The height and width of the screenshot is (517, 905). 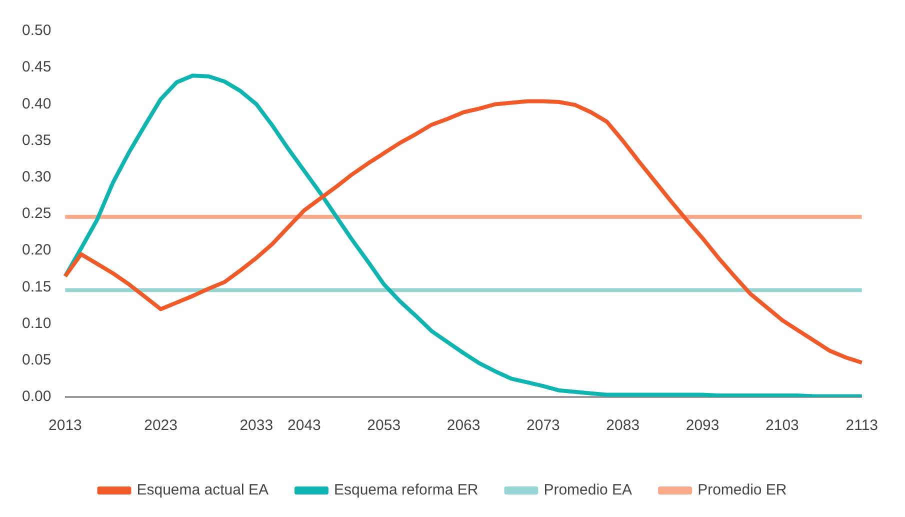 I want to click on y-tick-label: 0.15, so click(x=37, y=287).